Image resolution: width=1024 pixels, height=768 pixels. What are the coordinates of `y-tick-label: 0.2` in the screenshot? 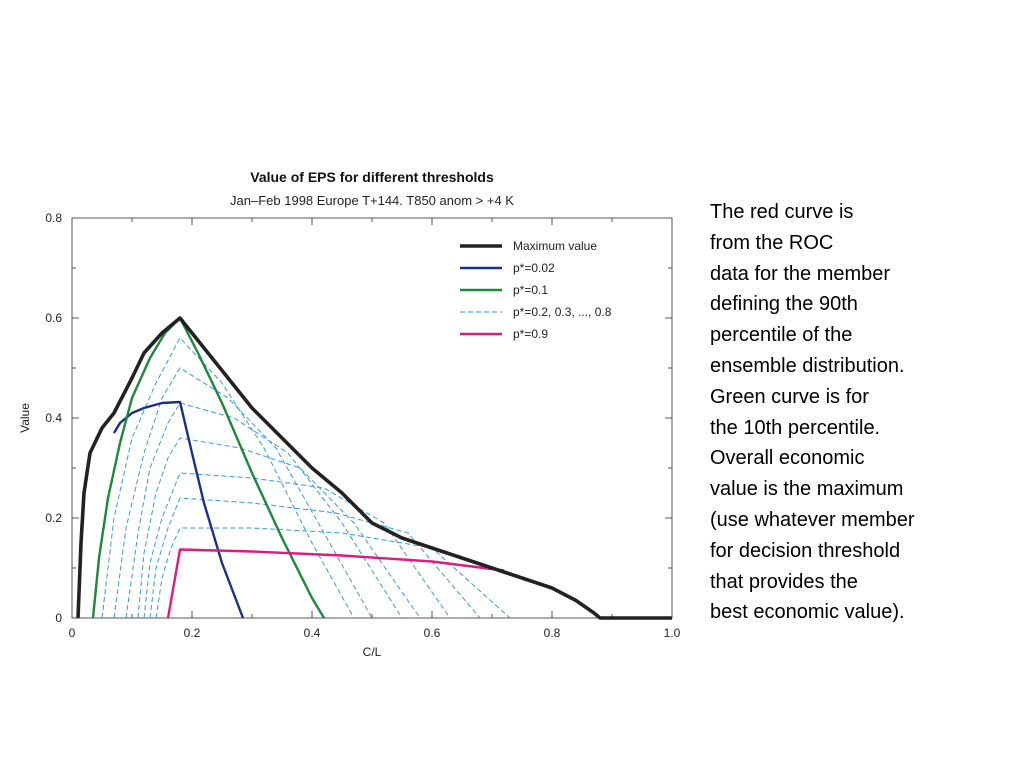 It's located at (53, 518).